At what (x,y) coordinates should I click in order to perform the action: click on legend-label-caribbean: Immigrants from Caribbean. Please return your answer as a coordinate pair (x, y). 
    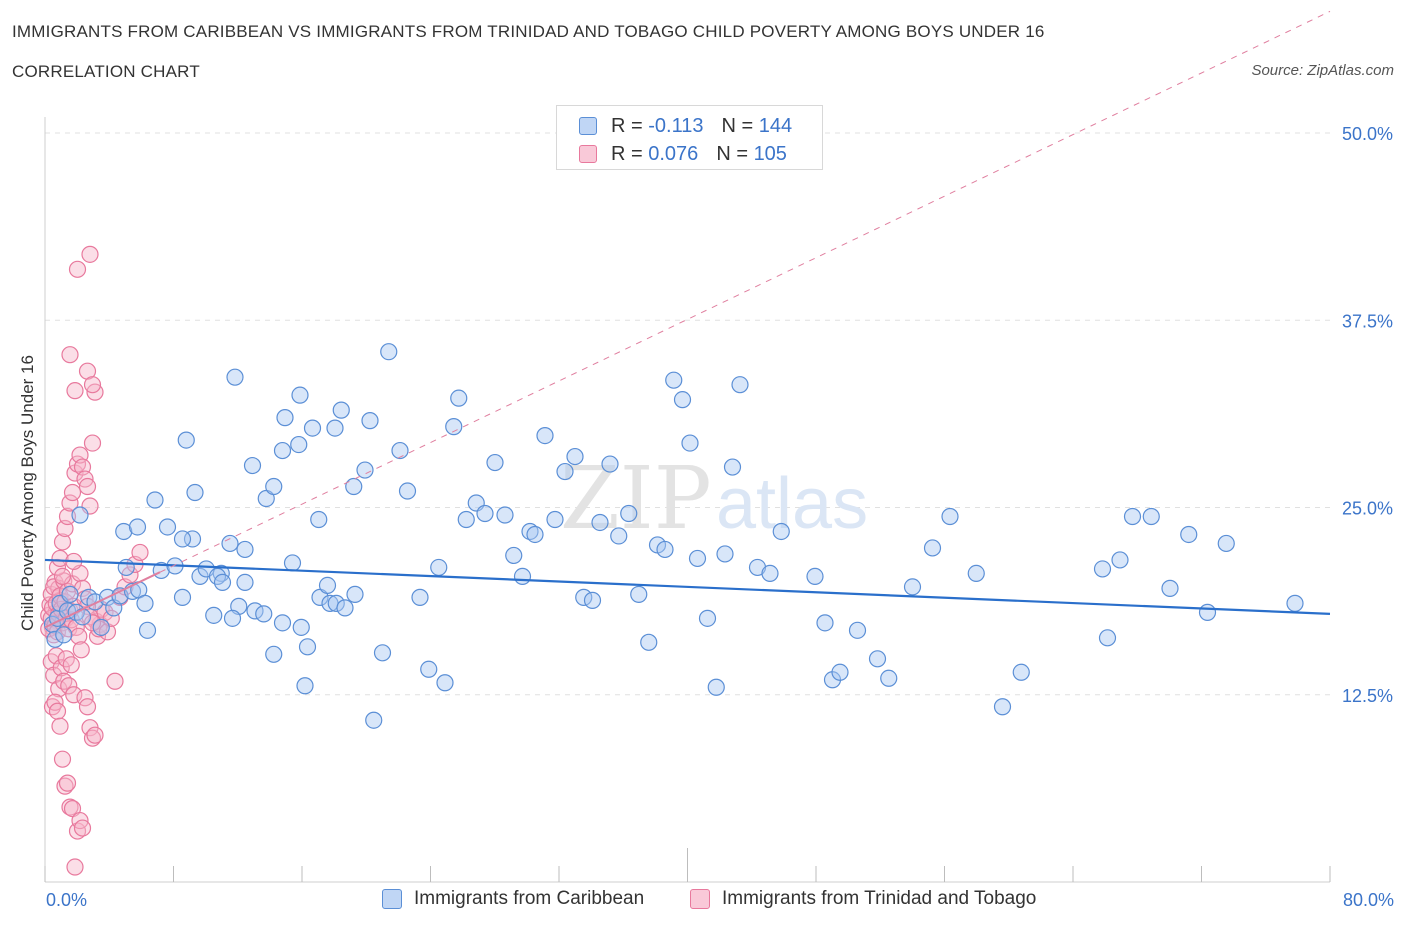
    Looking at the image, I should click on (529, 898).